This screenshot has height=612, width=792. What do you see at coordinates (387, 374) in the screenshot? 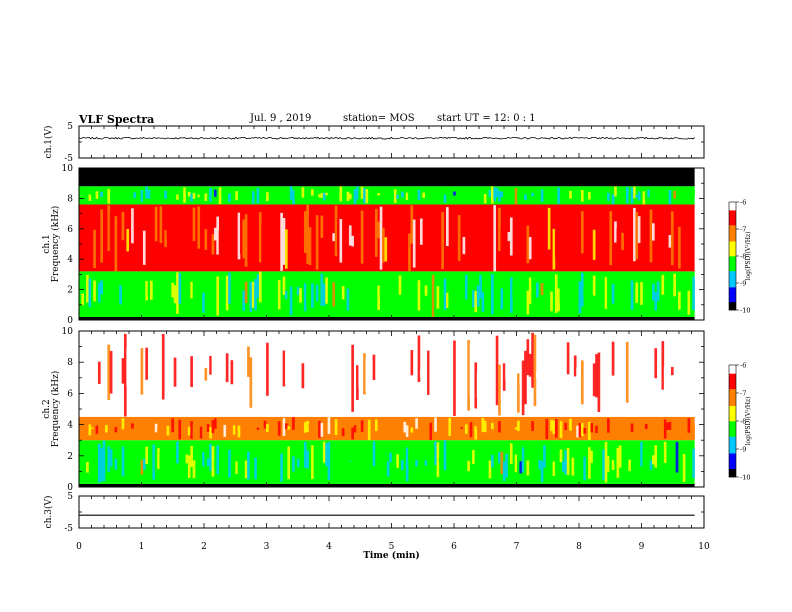
I see `spectrum-band` at bounding box center [387, 374].